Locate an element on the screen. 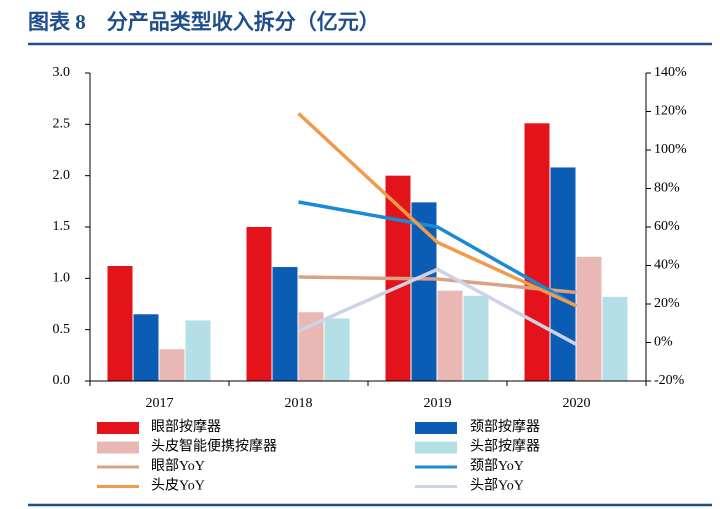 The width and height of the screenshot is (720, 509). legend-label: 头部按摩器 is located at coordinates (505, 446).